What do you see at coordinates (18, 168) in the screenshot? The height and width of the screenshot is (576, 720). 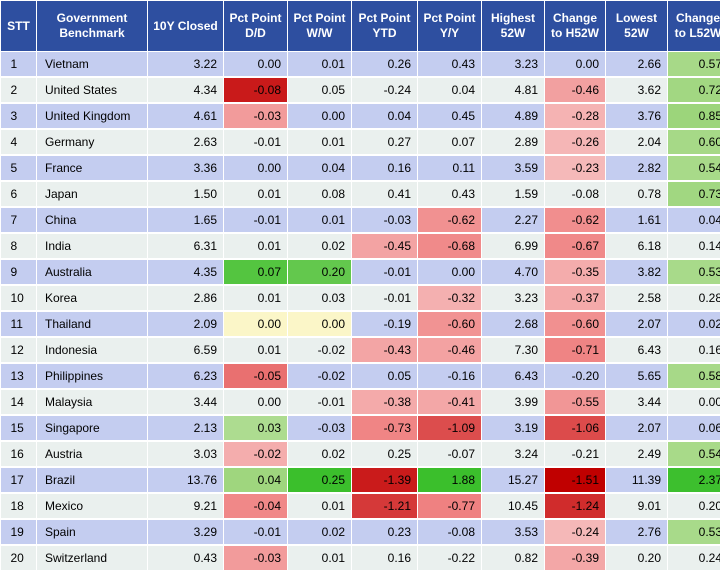 I see `row-index: 5` at bounding box center [18, 168].